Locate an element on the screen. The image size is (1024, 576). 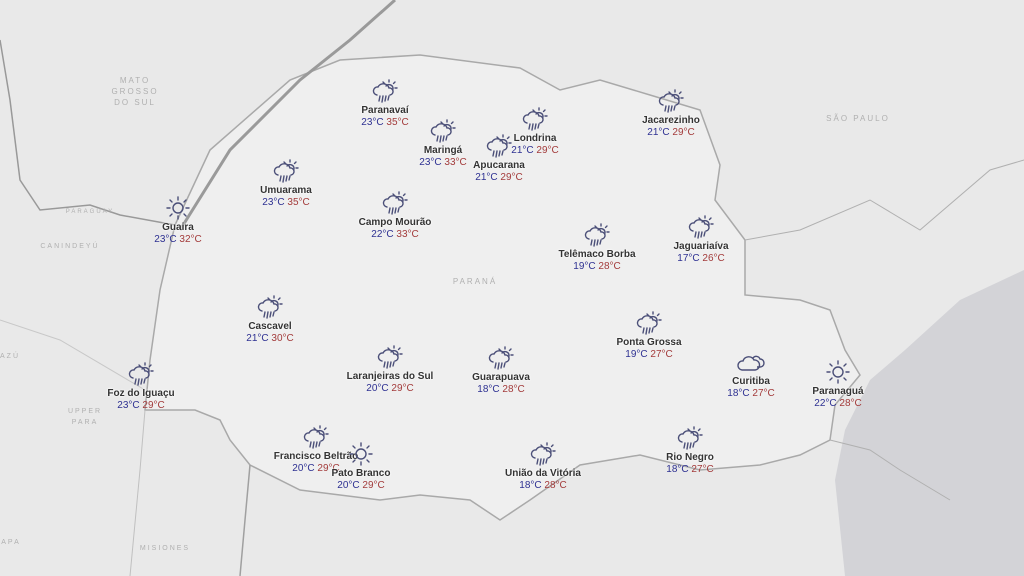
city-forecast: Telêmaco Borba 19°C 28°C is located at coordinates (597, 247).